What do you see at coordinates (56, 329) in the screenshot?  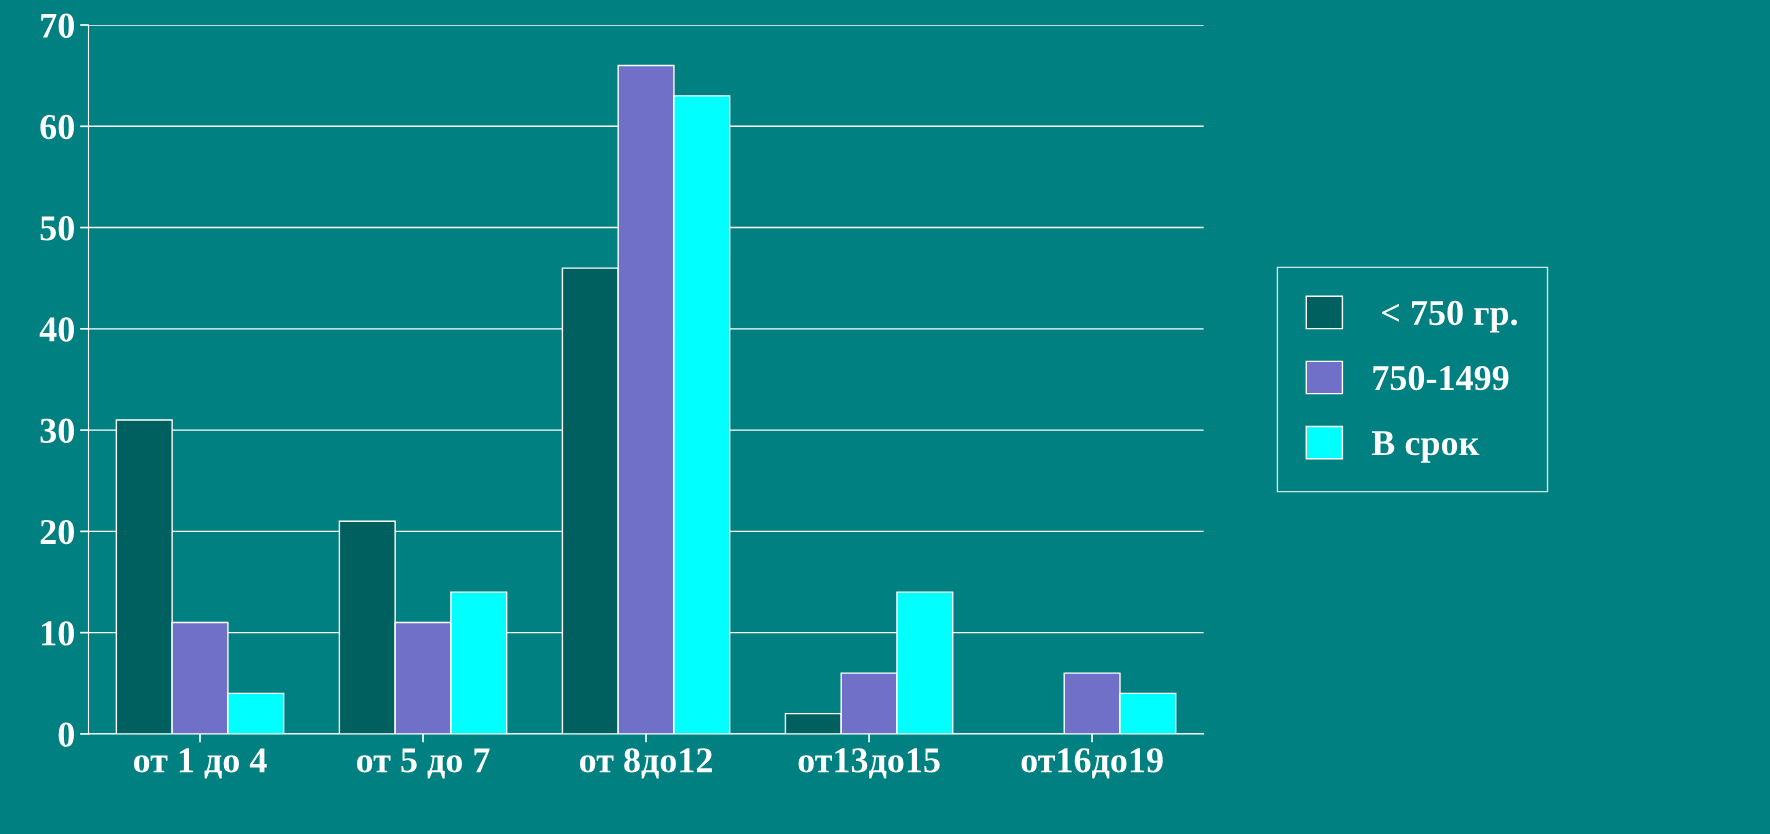 I see `y-tick-label: 40` at bounding box center [56, 329].